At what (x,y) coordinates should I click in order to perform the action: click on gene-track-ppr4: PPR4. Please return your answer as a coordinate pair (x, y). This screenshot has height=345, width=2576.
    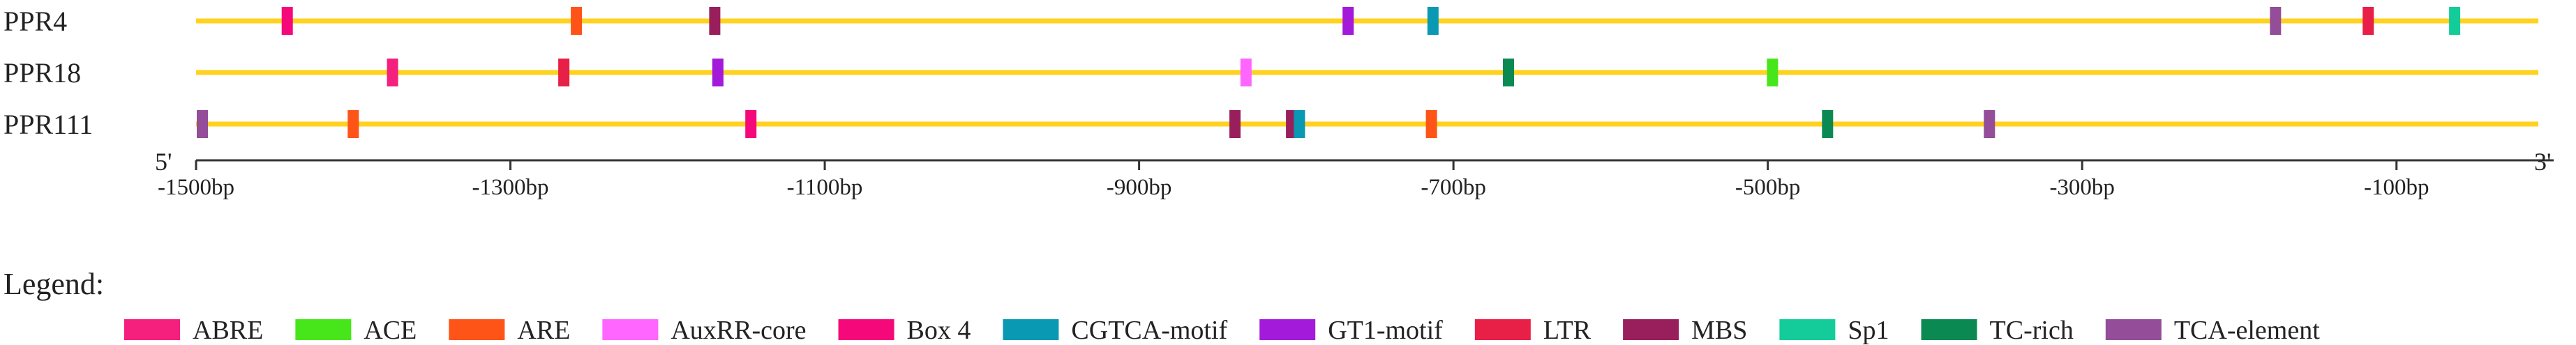
    Looking at the image, I should click on (1270, 21).